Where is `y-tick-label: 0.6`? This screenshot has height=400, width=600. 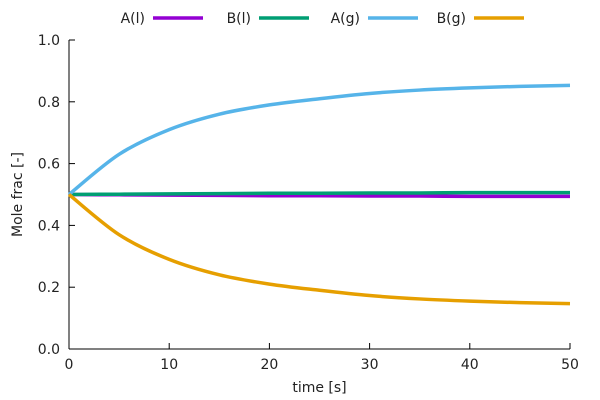
y-tick-label: 0.6 is located at coordinates (49, 165).